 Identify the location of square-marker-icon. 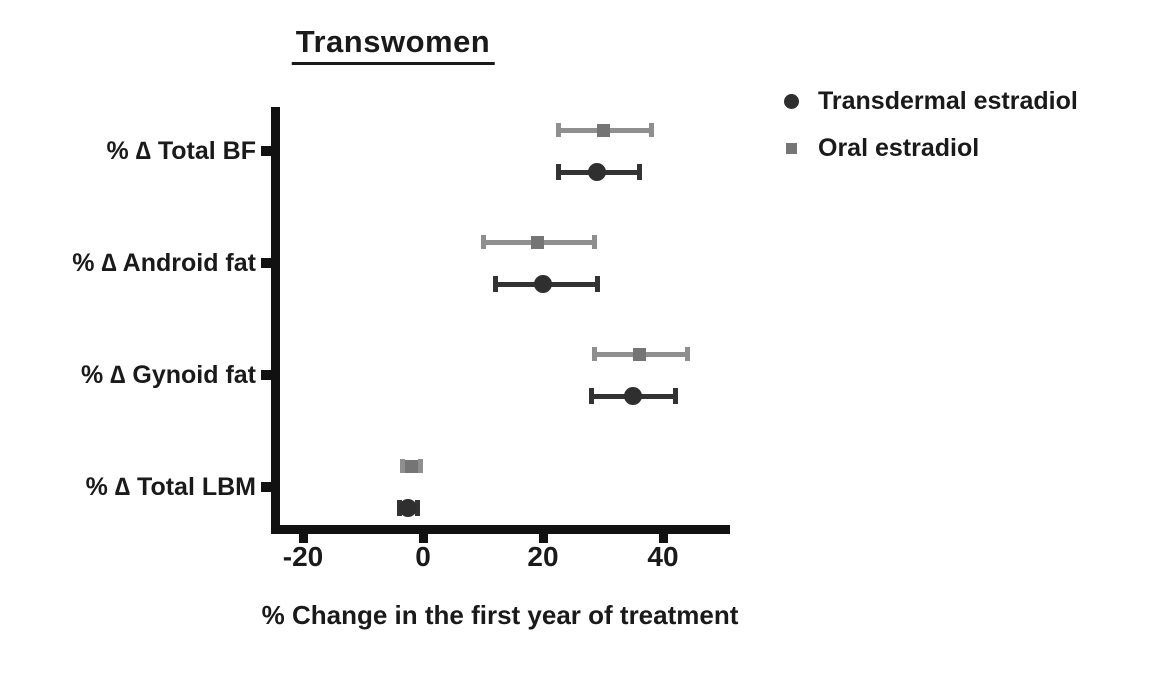
(791, 148).